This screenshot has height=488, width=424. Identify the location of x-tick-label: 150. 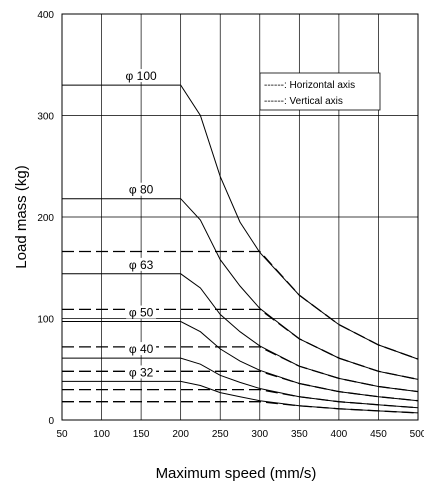
(141, 434).